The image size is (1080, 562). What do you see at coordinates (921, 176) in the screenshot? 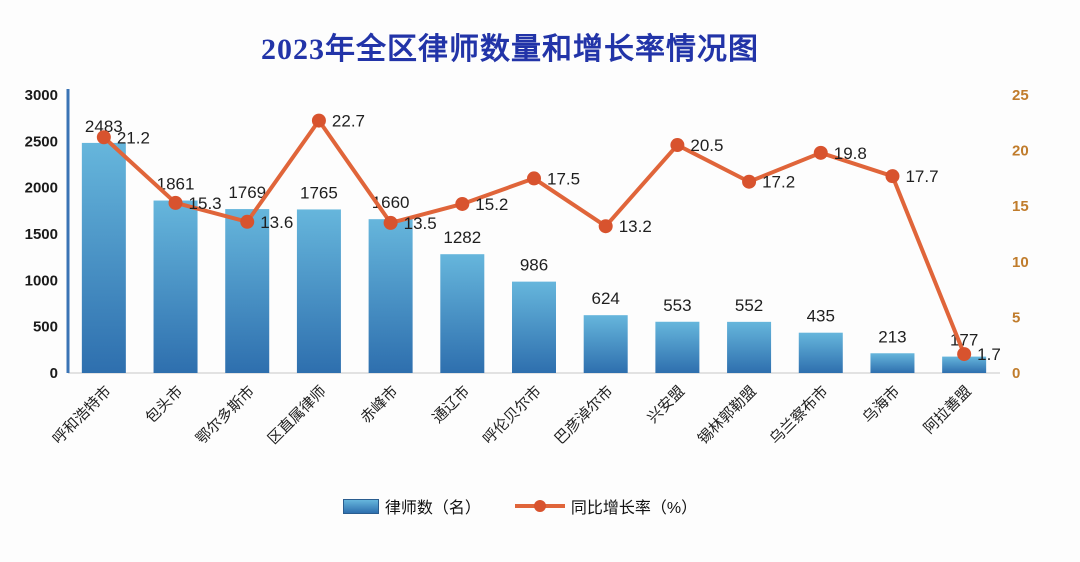
I see `line-value-label: 17.7` at bounding box center [921, 176].